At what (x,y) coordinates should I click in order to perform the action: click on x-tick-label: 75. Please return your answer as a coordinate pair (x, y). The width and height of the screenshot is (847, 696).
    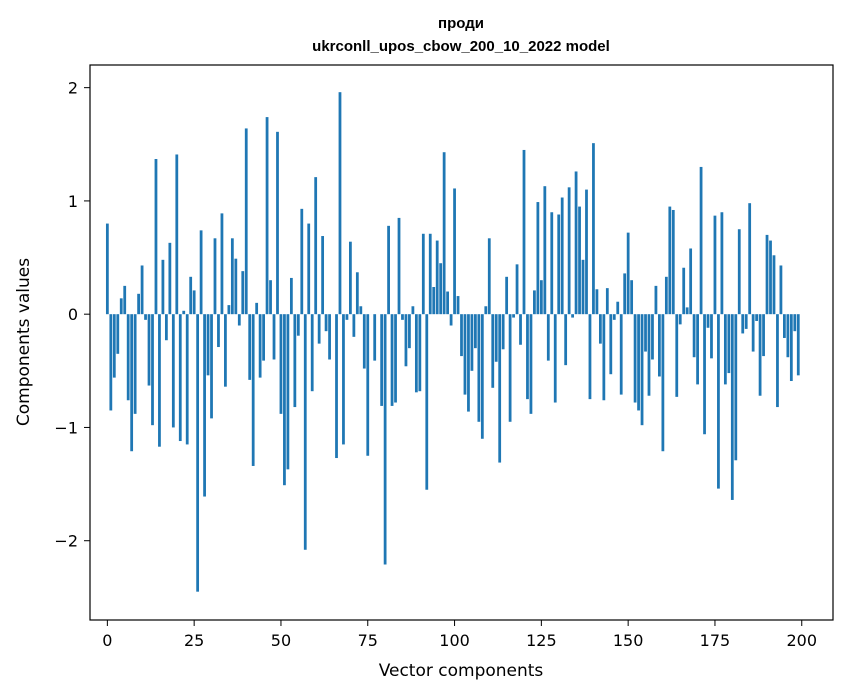
    Looking at the image, I should click on (368, 640).